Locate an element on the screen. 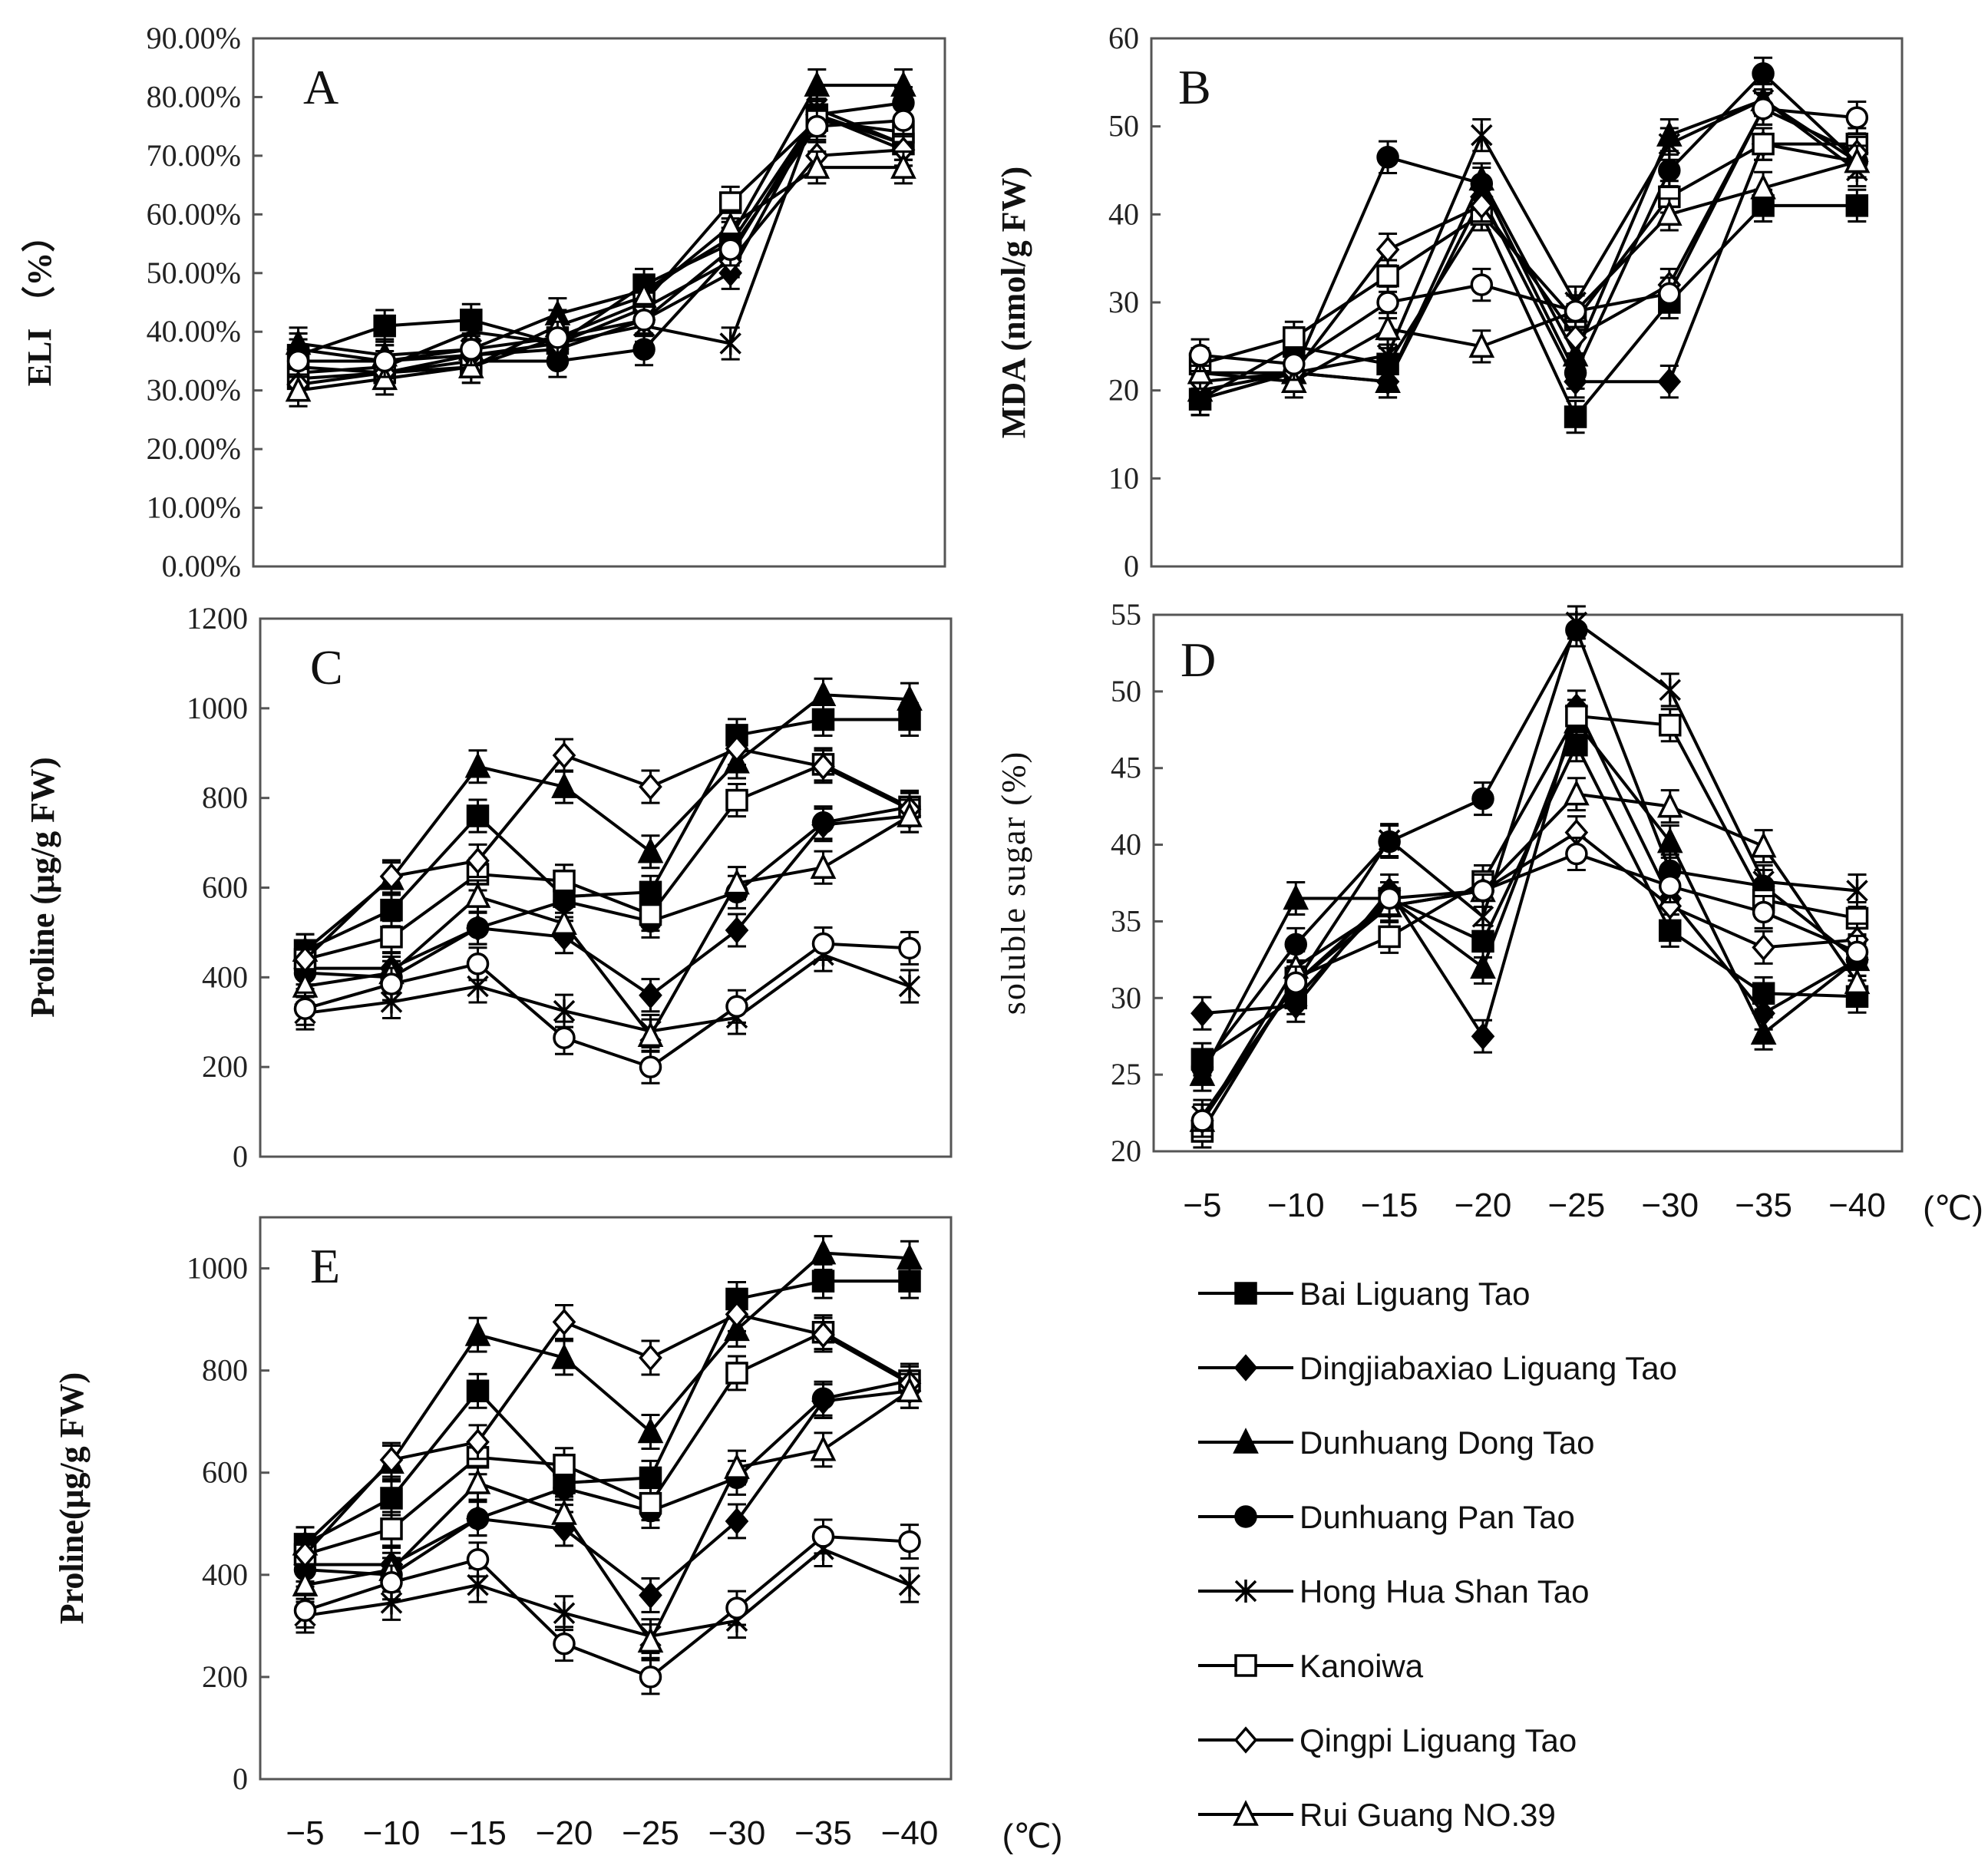 This screenshot has height=1872, width=1988. y-tick-label: 50.00% is located at coordinates (194, 273).